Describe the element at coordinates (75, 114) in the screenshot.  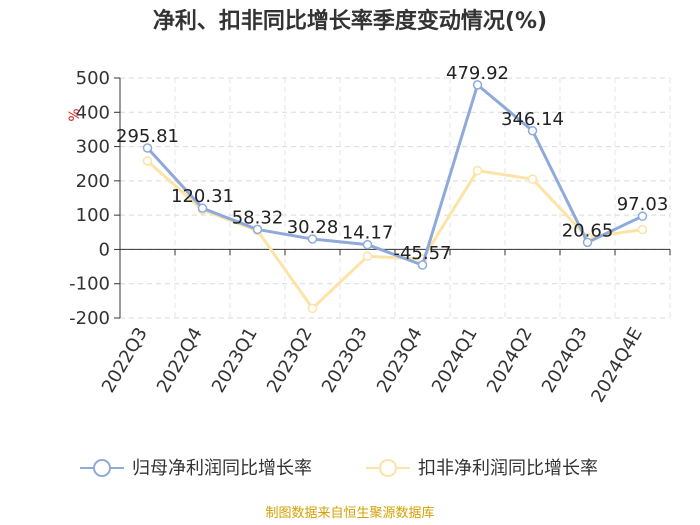
I see `y-axis-unit: %` at that location.